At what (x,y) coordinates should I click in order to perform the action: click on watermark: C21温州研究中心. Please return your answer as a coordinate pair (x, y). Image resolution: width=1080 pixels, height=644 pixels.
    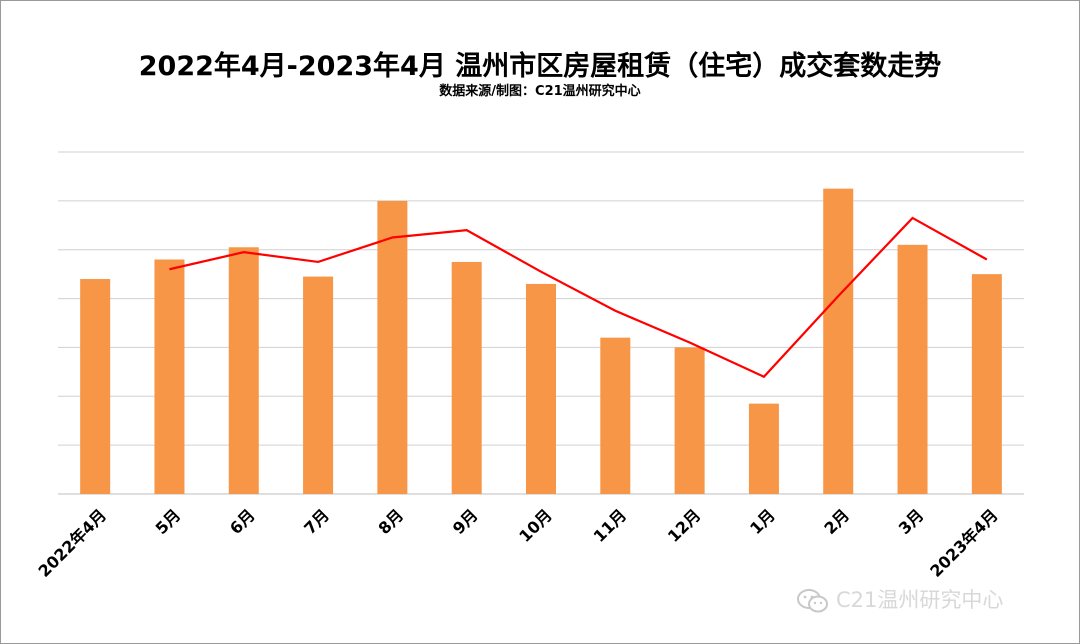
    Looking at the image, I should click on (899, 599).